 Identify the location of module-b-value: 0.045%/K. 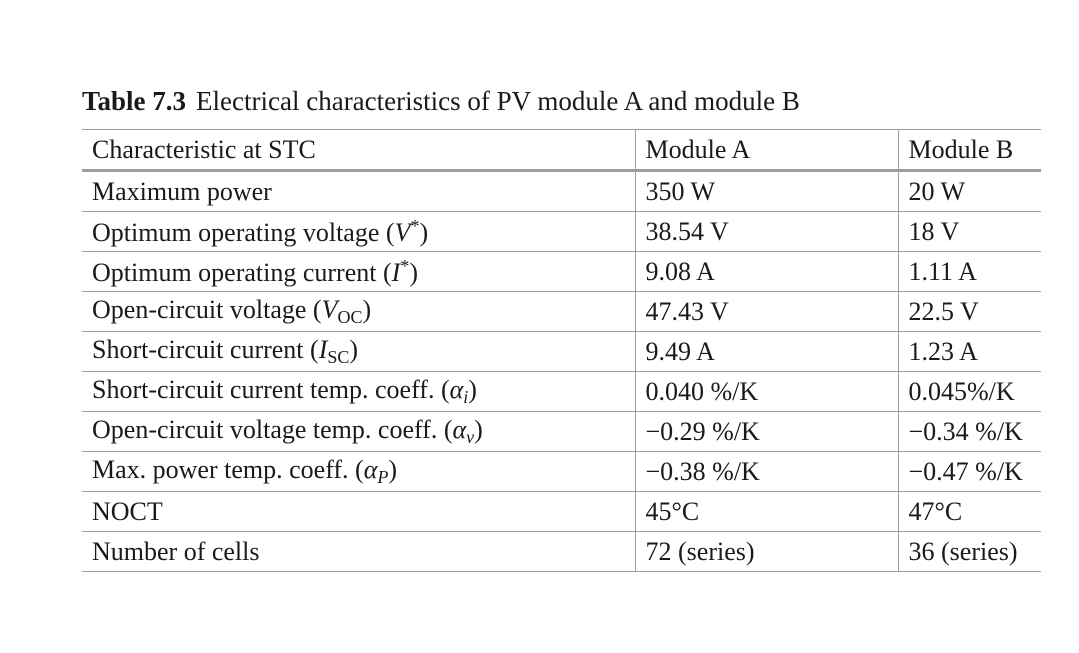
(969, 391).